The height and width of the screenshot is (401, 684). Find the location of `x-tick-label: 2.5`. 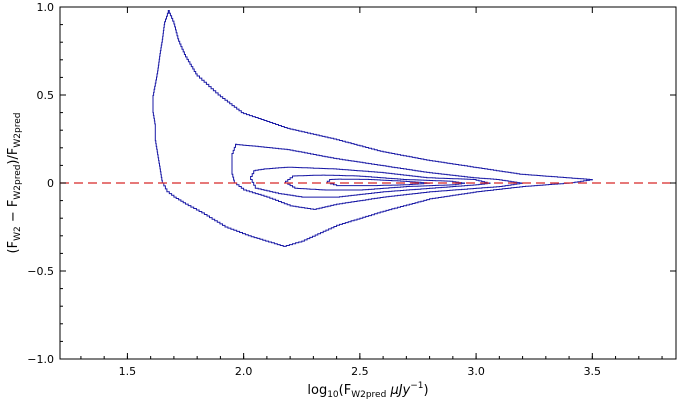

x-tick-label: 2.5 is located at coordinates (360, 371).